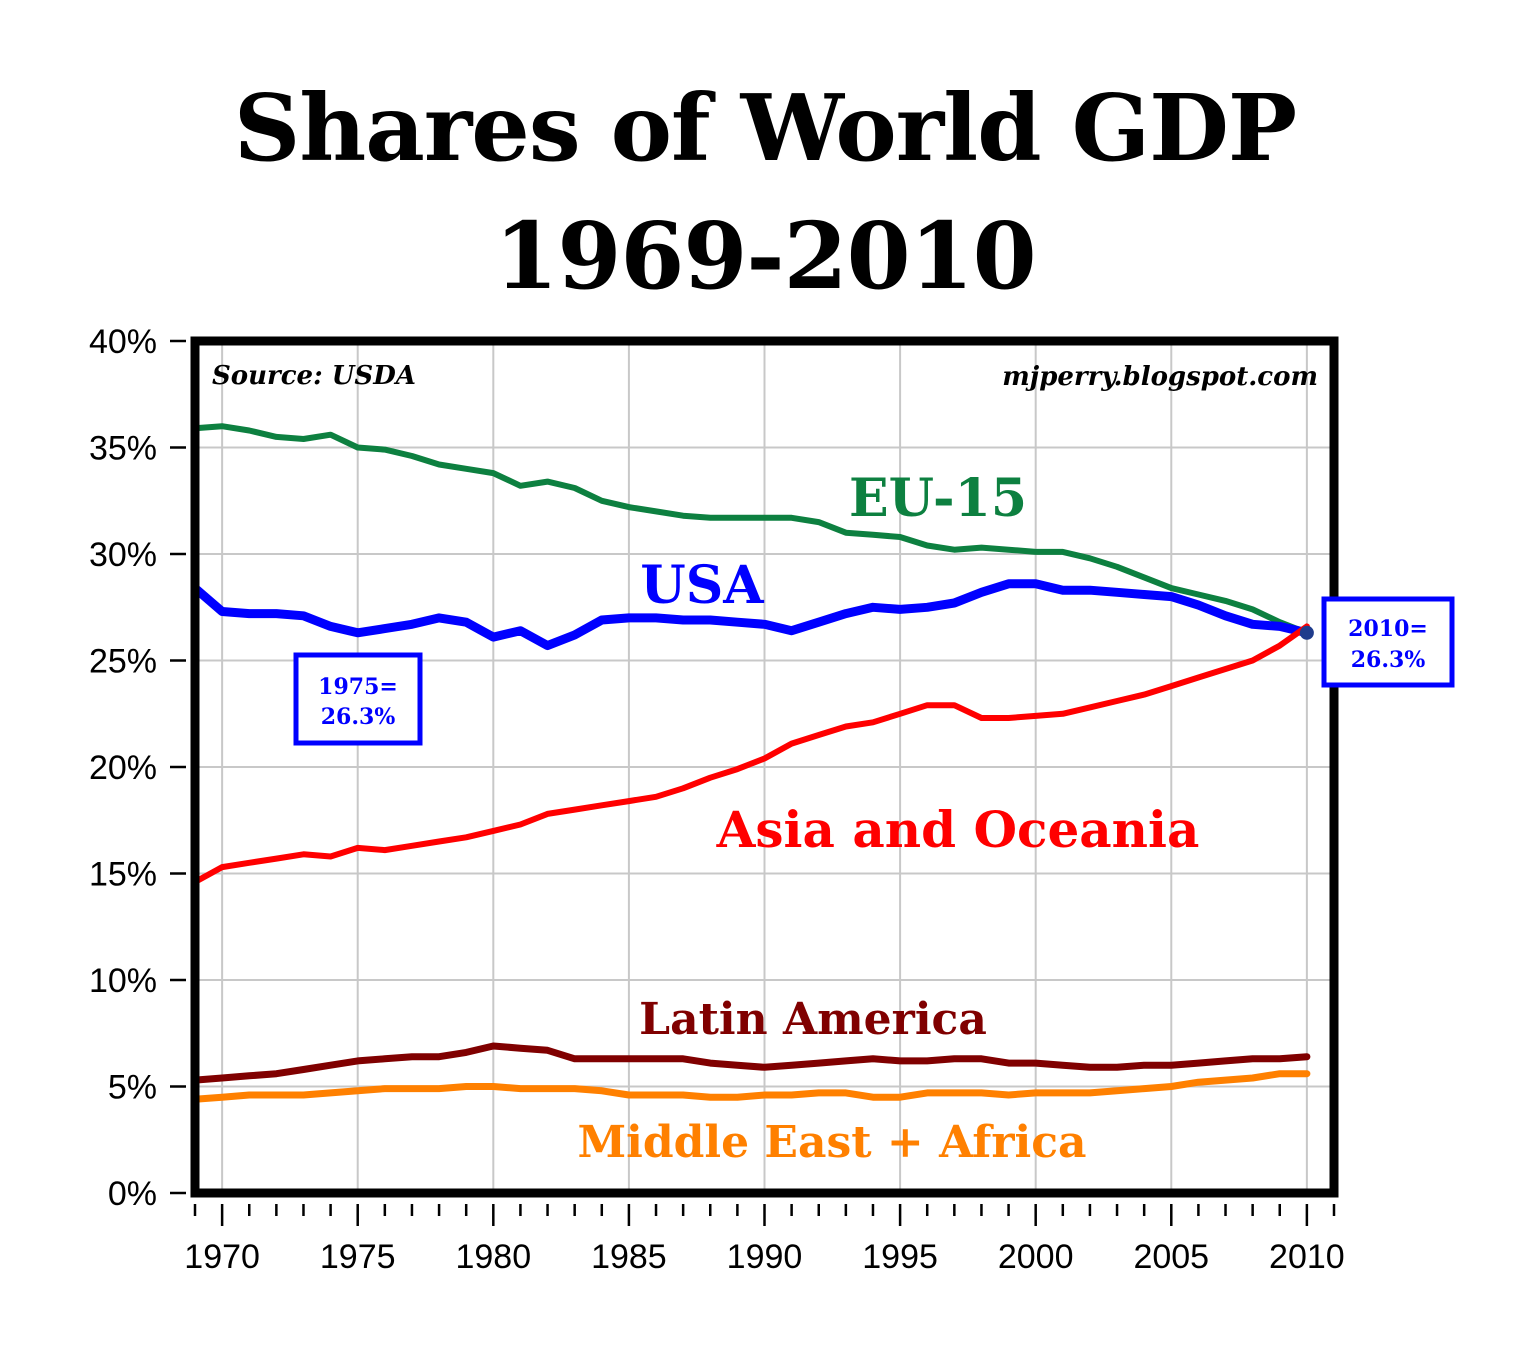  What do you see at coordinates (123, 768) in the screenshot?
I see `y-tick-label: 20%` at bounding box center [123, 768].